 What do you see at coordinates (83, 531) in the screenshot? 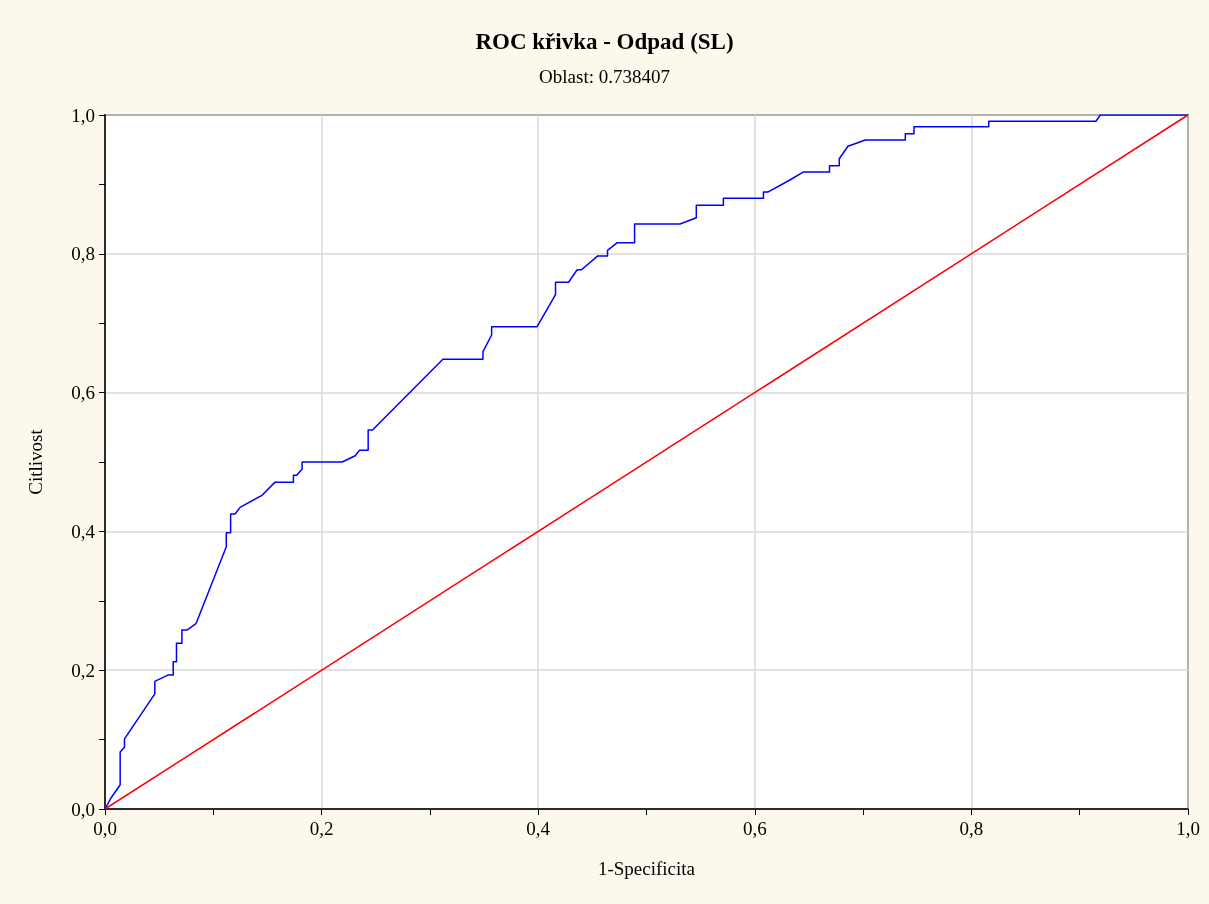
I see `y-tick-label: 0,4` at bounding box center [83, 531].